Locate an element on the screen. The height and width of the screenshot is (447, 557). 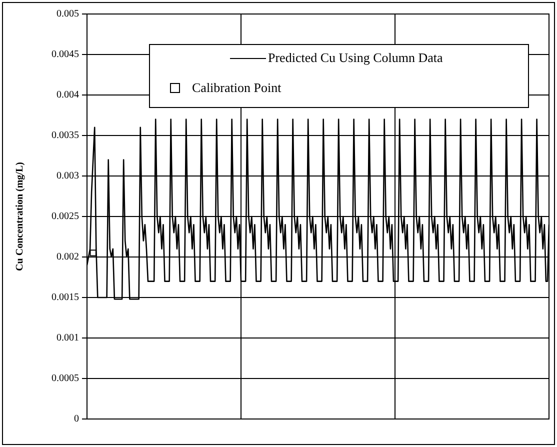
y-tick-label: 0 is located at coordinates (76, 419).